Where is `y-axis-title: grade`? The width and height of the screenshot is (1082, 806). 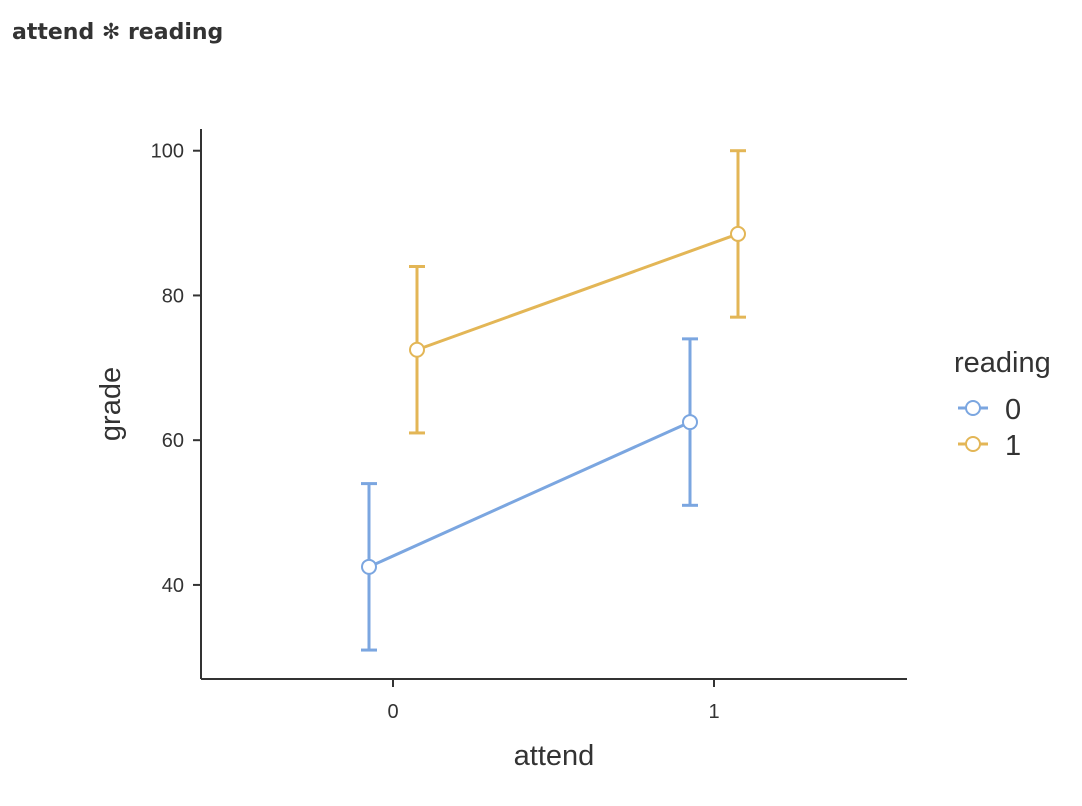 y-axis-title: grade is located at coordinates (111, 404).